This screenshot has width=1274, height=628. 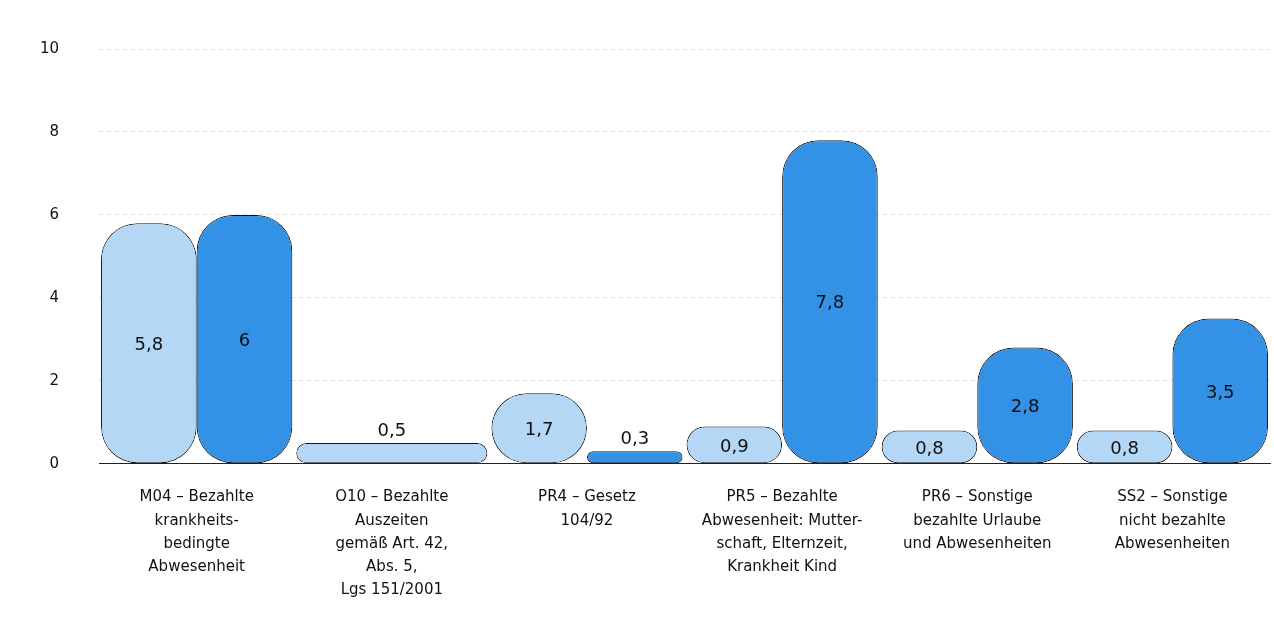 I want to click on data-label: 0,5, so click(x=392, y=429).